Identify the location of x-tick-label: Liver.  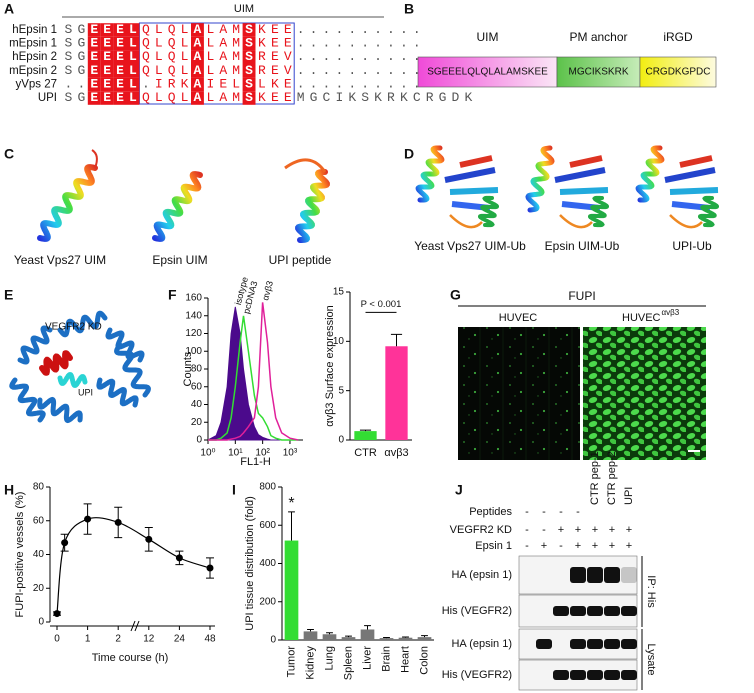
(367, 658).